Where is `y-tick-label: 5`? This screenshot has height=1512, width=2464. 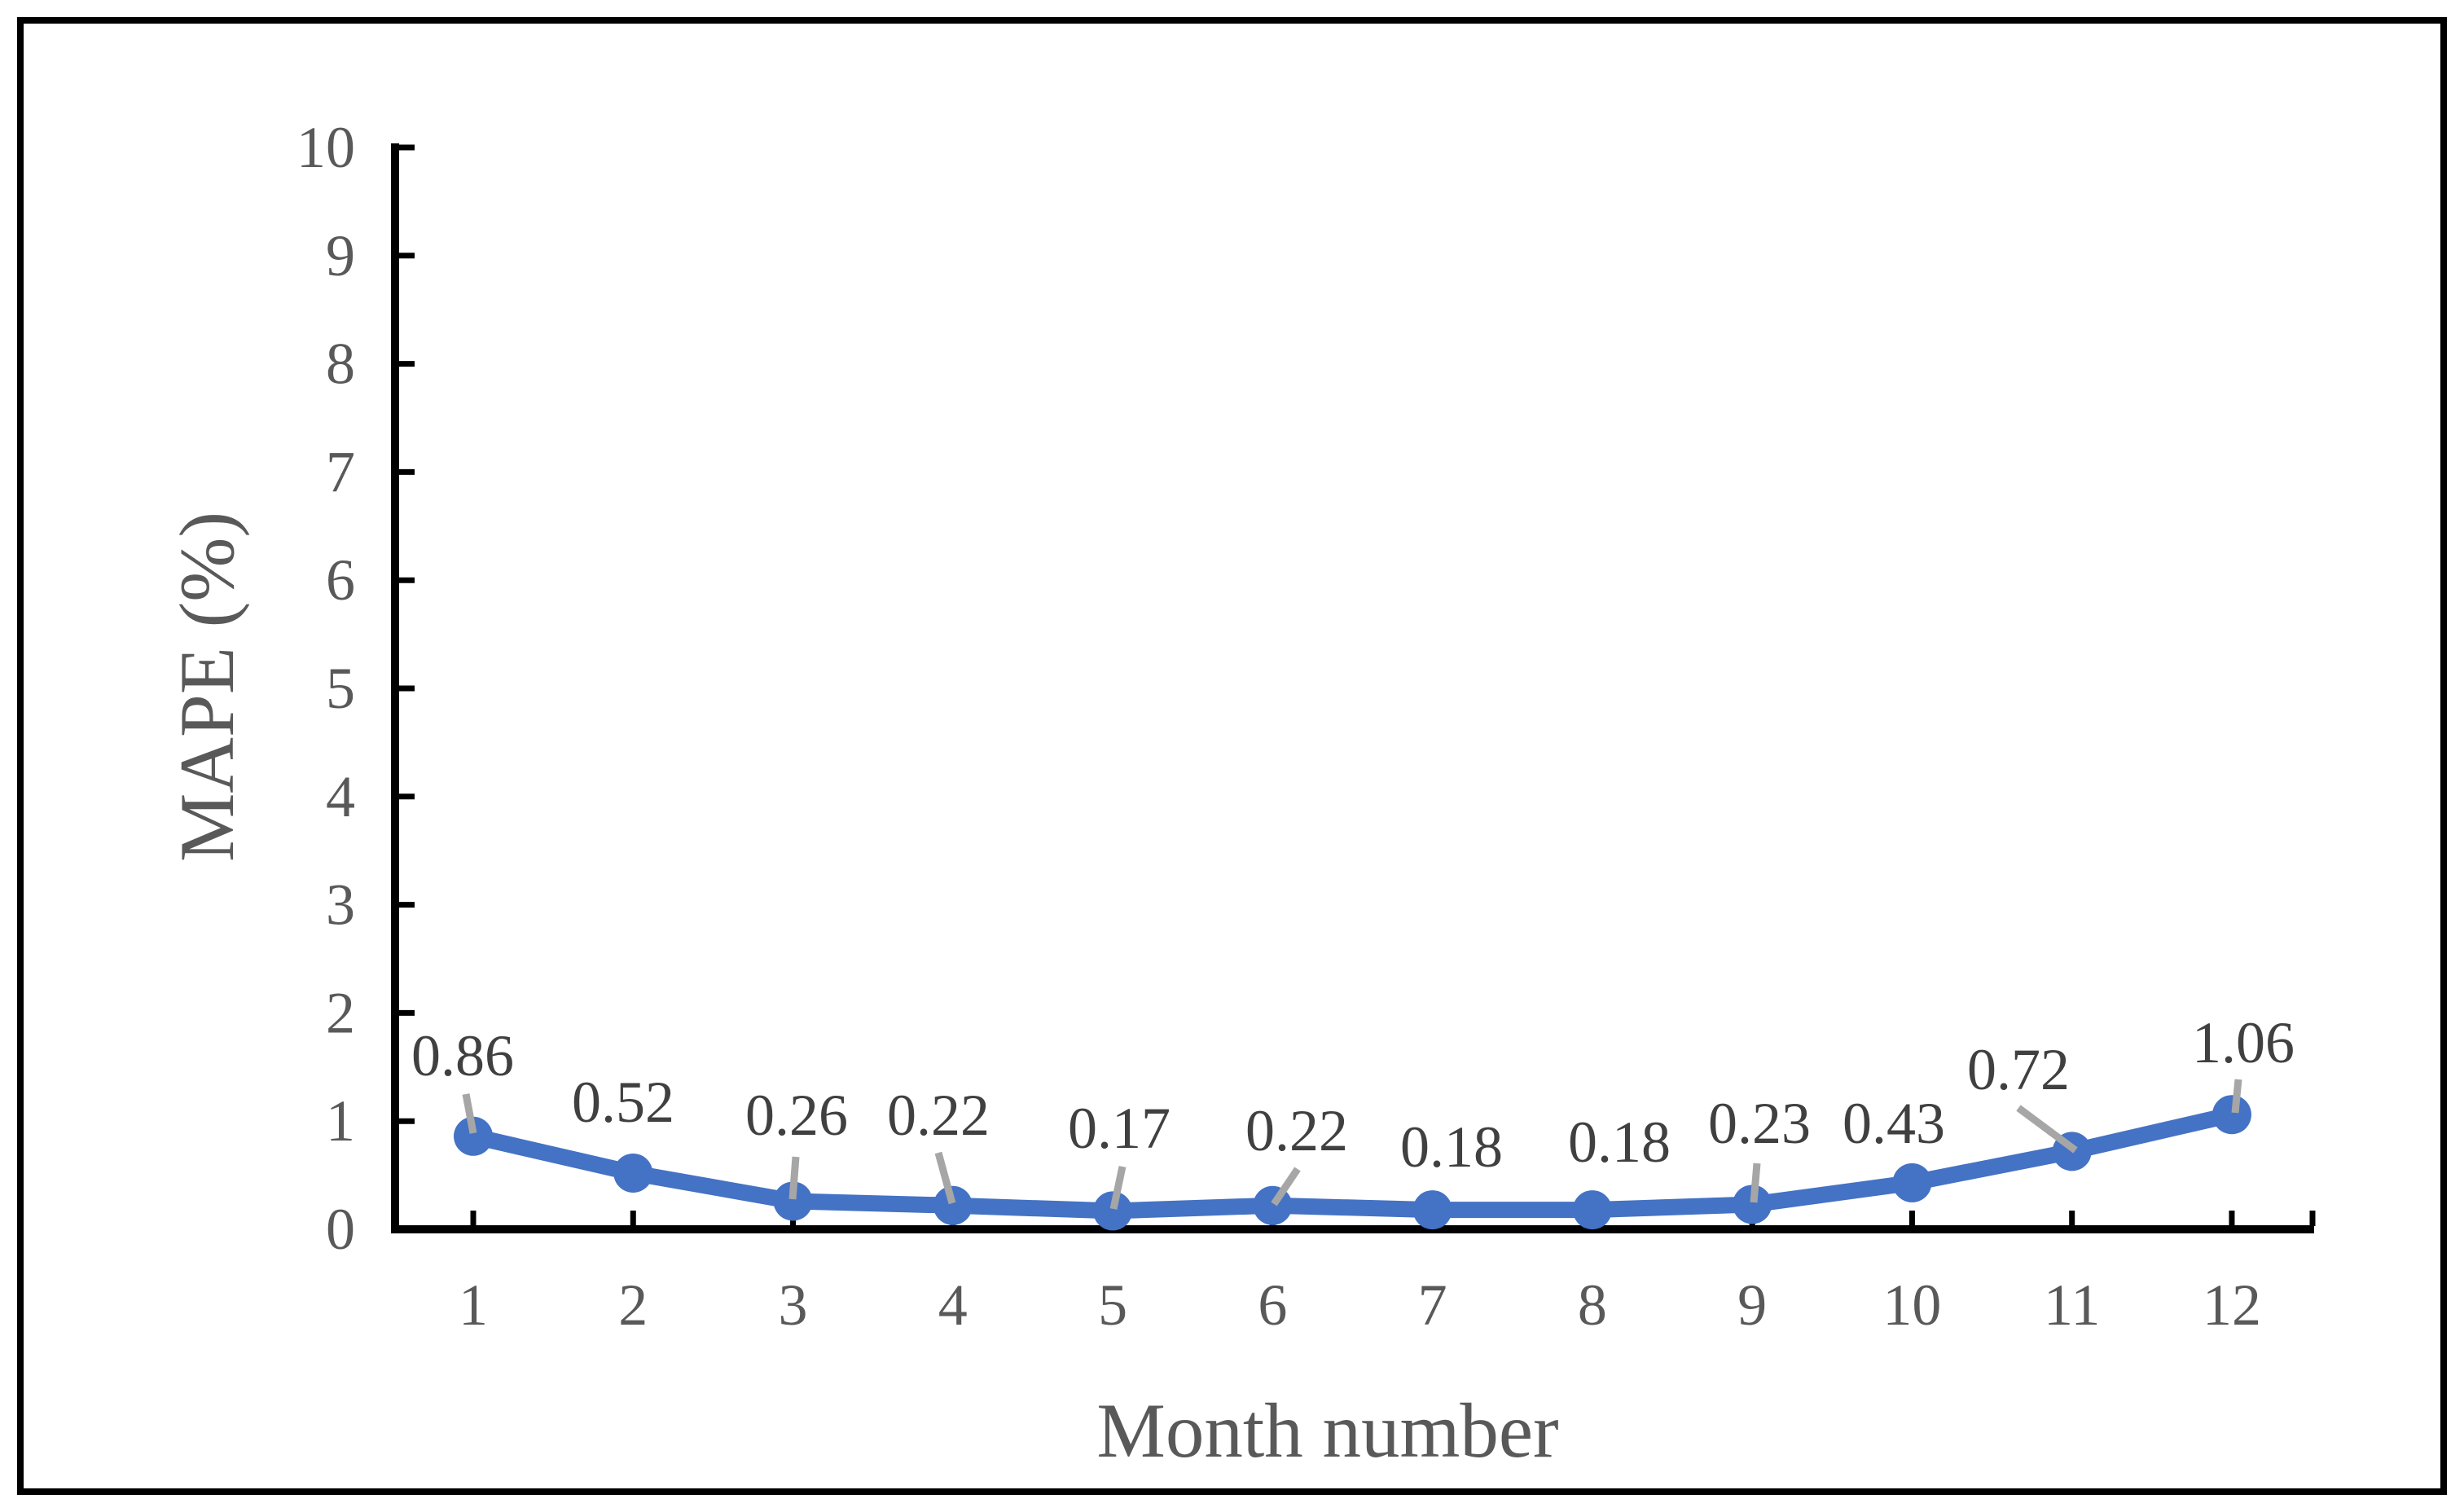 y-tick-label: 5 is located at coordinates (340, 688).